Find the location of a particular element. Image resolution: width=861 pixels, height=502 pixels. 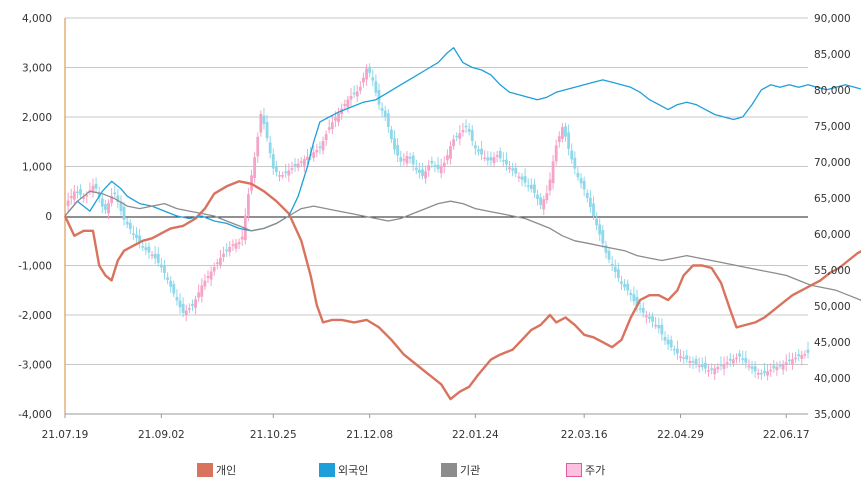

x-tick-label: 22.06.17 is located at coordinates (786, 435).